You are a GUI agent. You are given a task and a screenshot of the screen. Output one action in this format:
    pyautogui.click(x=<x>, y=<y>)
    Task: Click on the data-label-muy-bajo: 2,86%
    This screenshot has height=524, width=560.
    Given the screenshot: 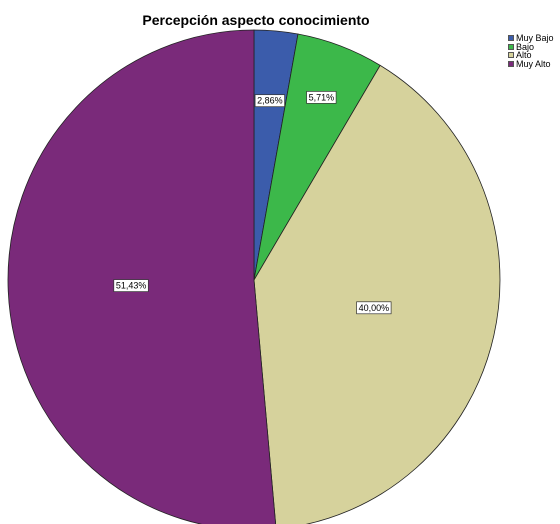 What is the action you would take?
    pyautogui.click(x=270, y=101)
    